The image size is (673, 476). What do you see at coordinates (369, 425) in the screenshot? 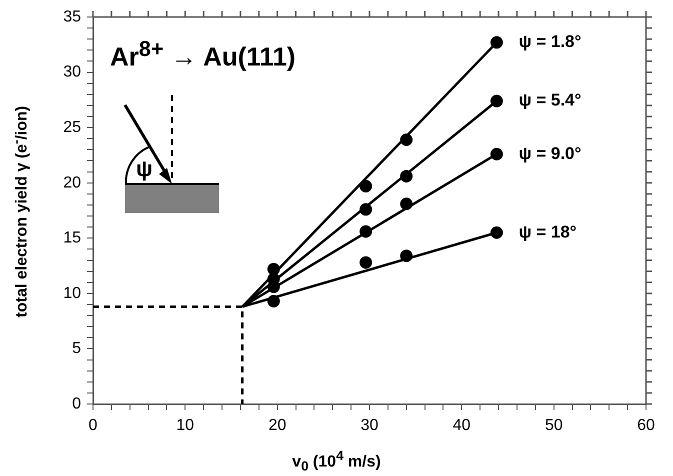
I see `x-tick-label: 30` at bounding box center [369, 425].